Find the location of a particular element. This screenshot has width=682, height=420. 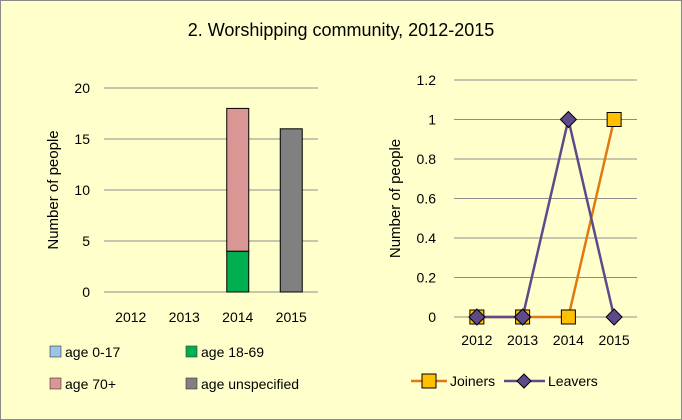

bar-y-tick-label: 10 is located at coordinates (82, 190).